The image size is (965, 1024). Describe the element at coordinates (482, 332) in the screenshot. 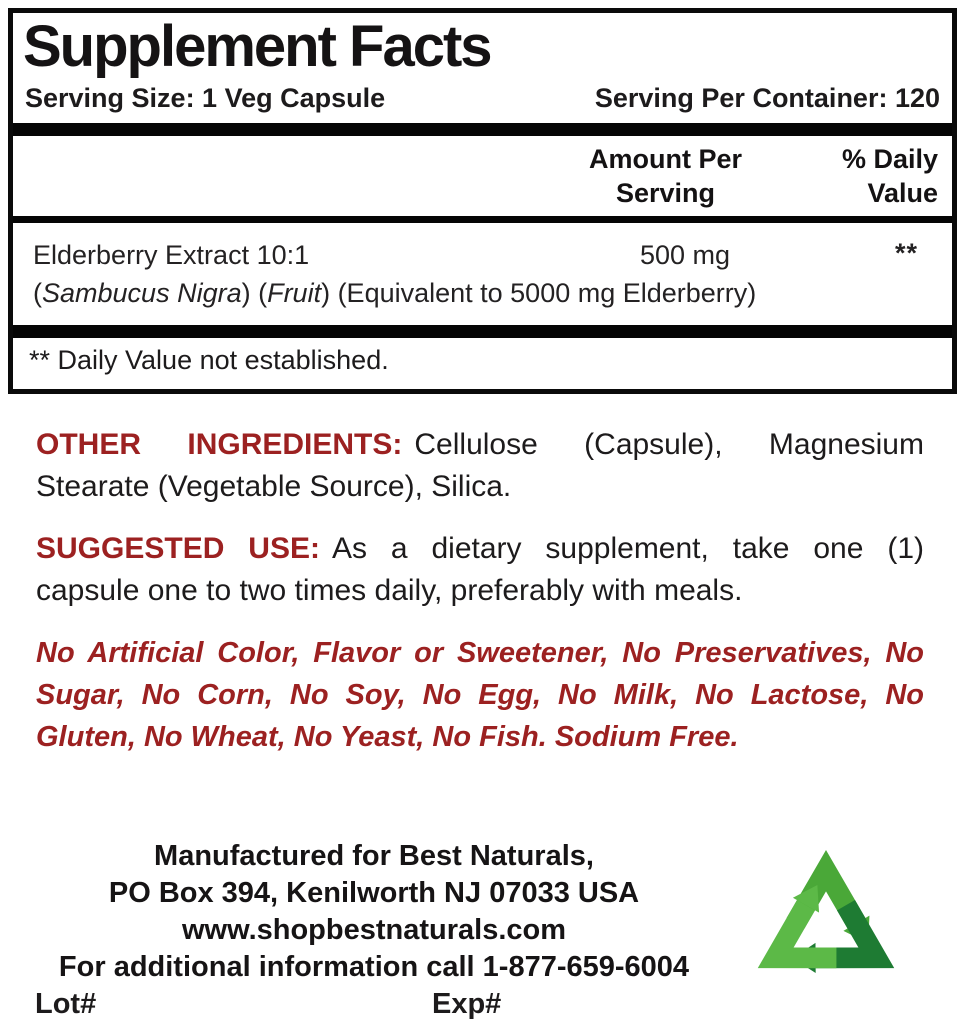

I see `divider-thick-bottom` at that location.